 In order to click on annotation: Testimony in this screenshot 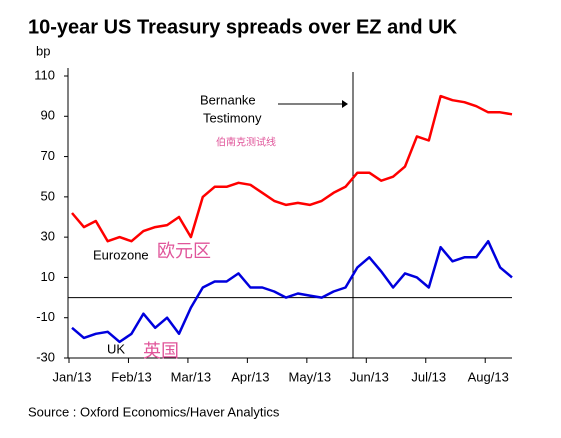, I will do `click(232, 117)`.